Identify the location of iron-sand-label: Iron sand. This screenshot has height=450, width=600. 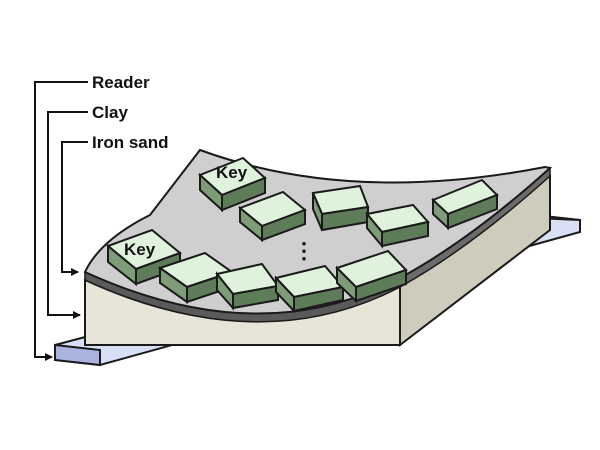
(130, 142).